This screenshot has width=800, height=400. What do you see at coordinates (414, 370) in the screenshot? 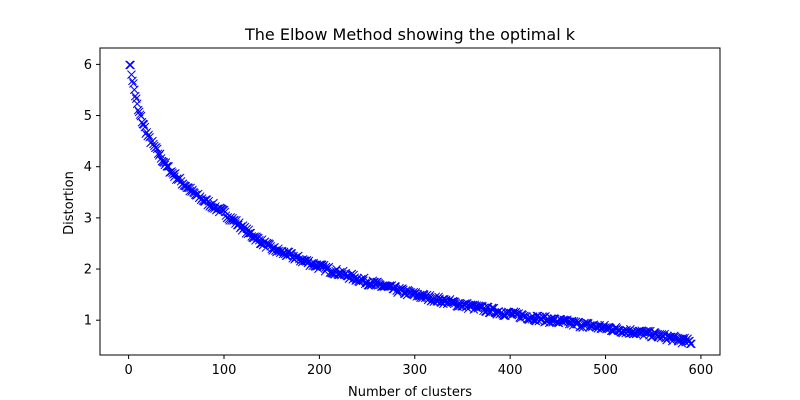
I see `x-tick-label: 300` at bounding box center [414, 370].